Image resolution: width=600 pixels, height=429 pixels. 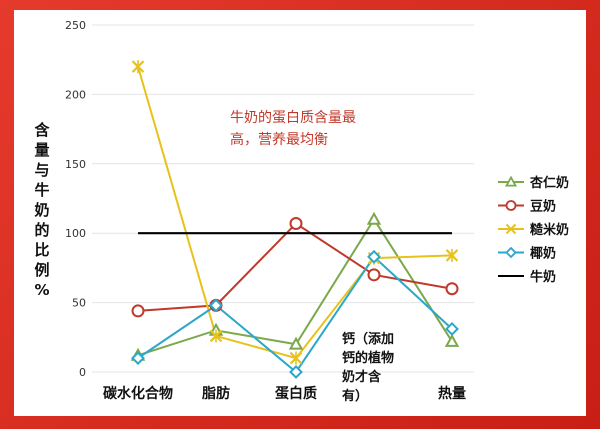 What do you see at coordinates (79, 303) in the screenshot?
I see `y-tick-label: 50` at bounding box center [79, 303].